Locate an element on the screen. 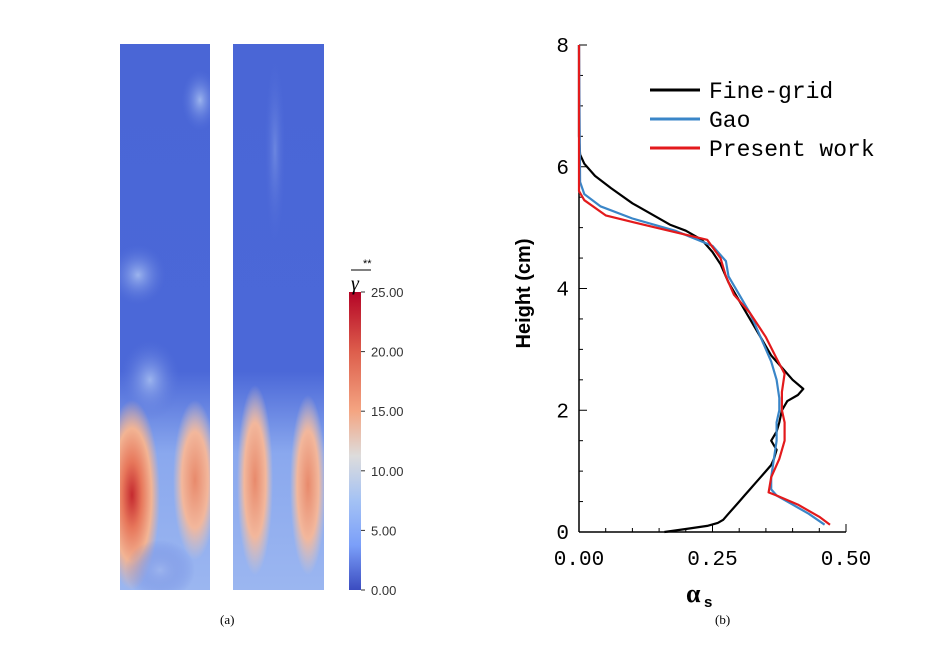  colorbar-tick-label: 25.00 is located at coordinates (387, 292).